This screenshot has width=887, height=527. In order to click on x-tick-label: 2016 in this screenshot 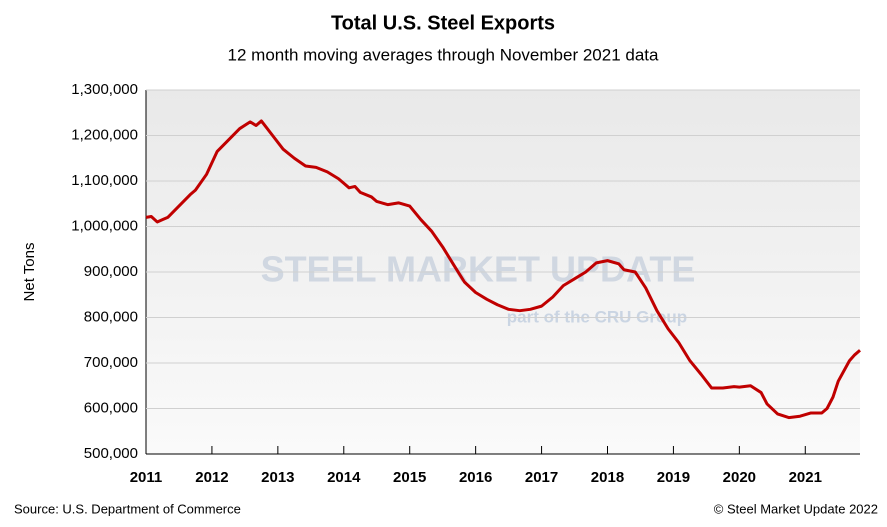, I will do `click(475, 477)`.